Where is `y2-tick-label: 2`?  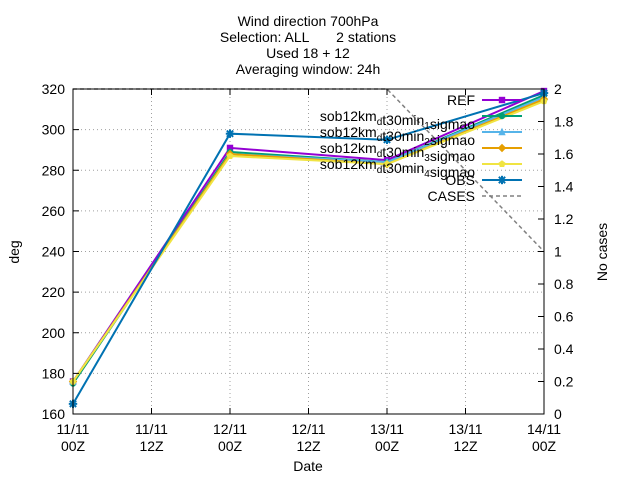
y2-tick-label: 2 is located at coordinates (558, 89).